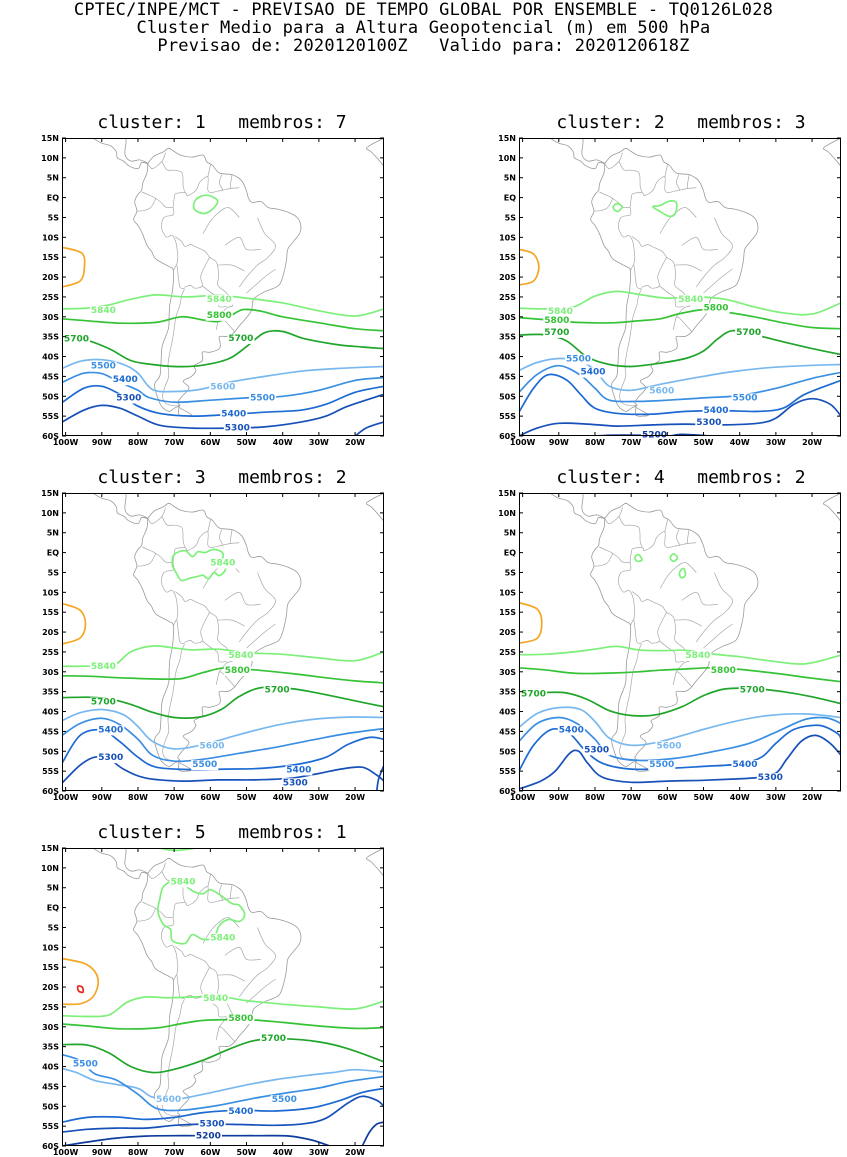 The image size is (847, 1157). What do you see at coordinates (50, 317) in the screenshot?
I see `lat-tick-label: 30S` at bounding box center [50, 317].